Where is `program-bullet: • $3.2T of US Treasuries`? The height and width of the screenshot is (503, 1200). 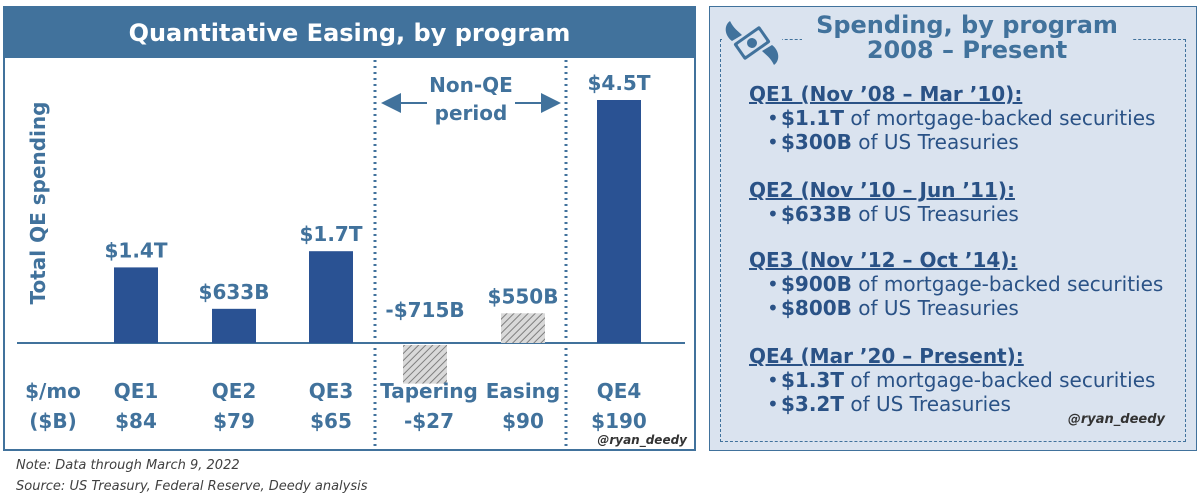
program-bullet: • $3.2T of US Treasuries is located at coordinates (952, 404).